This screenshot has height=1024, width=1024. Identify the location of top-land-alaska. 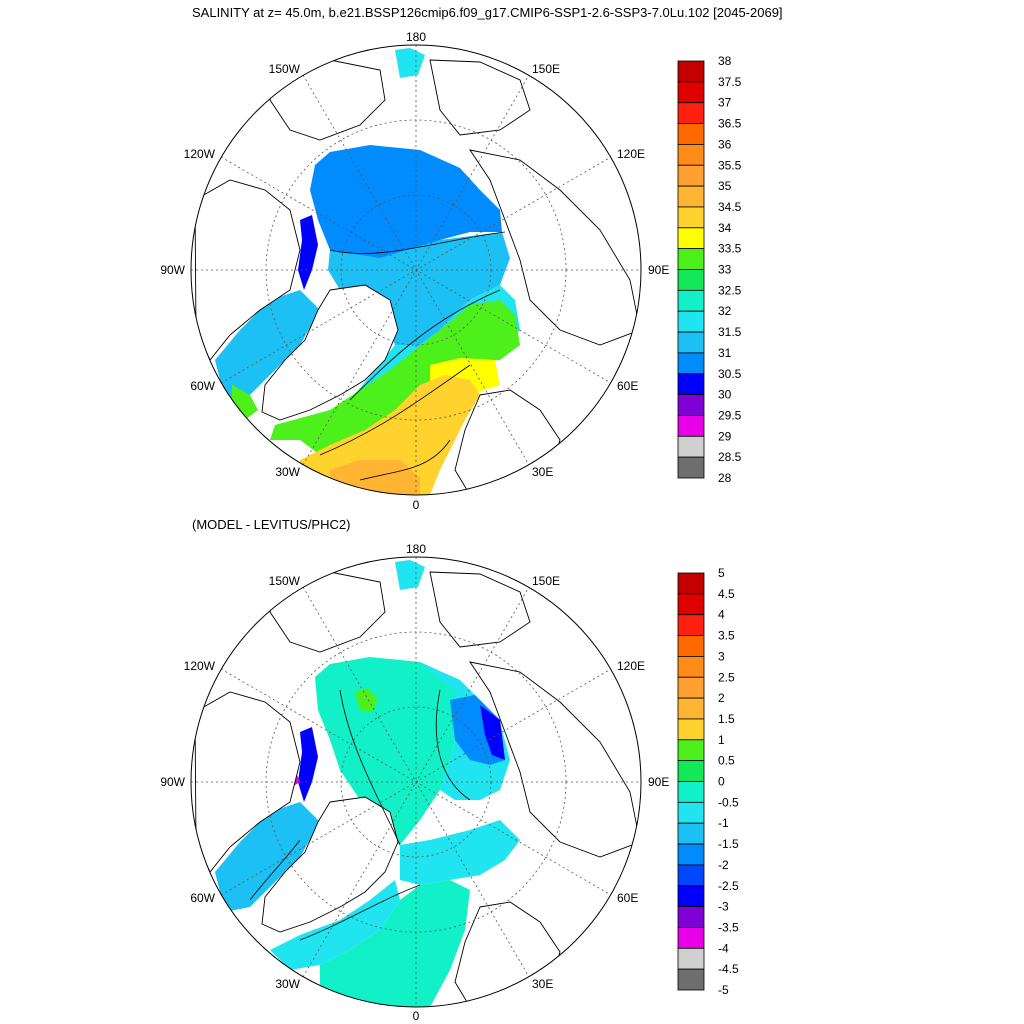
(327, 100).